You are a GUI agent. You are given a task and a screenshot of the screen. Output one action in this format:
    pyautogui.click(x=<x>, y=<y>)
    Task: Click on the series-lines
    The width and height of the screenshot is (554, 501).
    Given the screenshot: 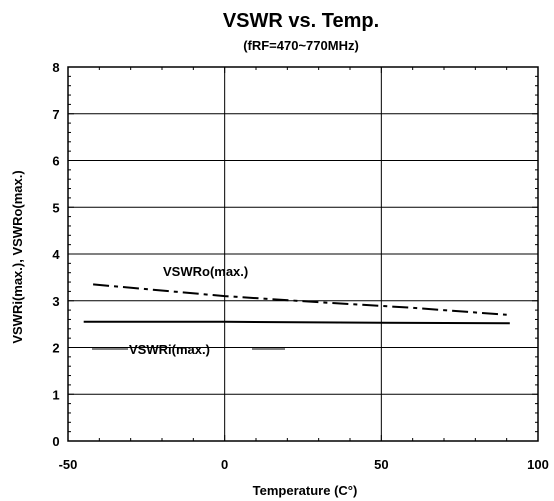 What is the action you would take?
    pyautogui.click(x=296, y=304)
    